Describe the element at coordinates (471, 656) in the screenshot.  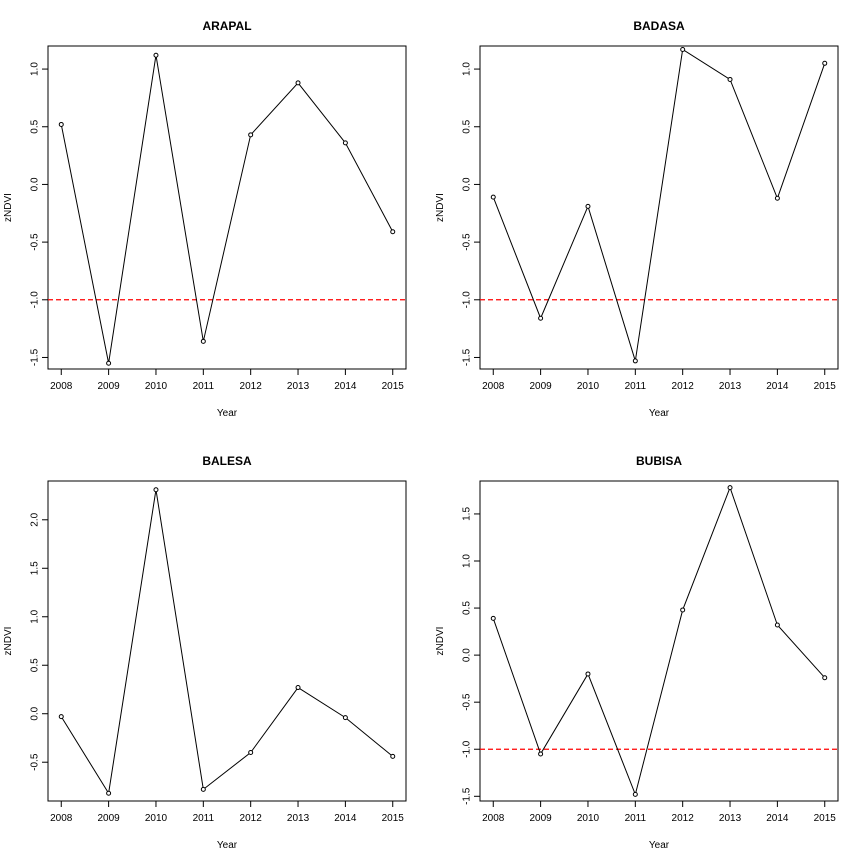
I see `y-axis: -1.5 -1.0 -0.5 0.0 0.5 1.0 1.5` at that location.